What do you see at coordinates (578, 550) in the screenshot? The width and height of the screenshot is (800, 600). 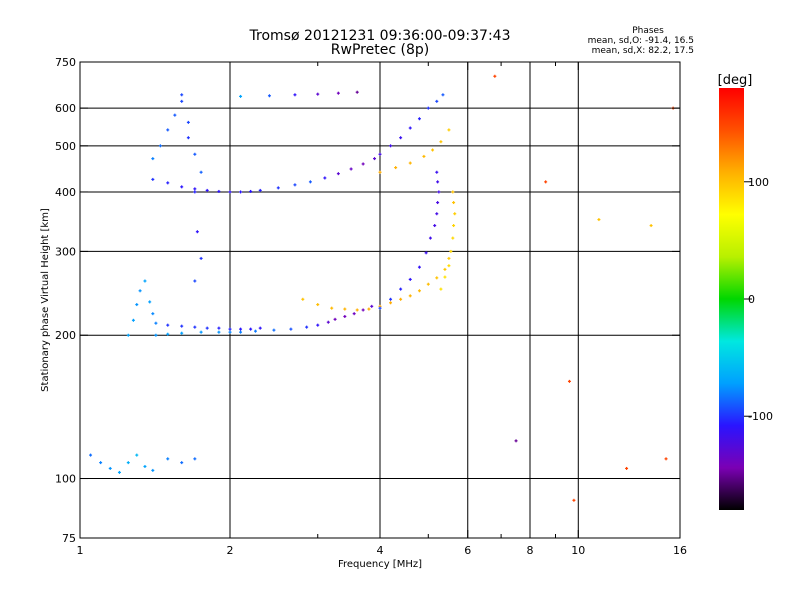 I see `x-tick-label: 10` at bounding box center [578, 550].